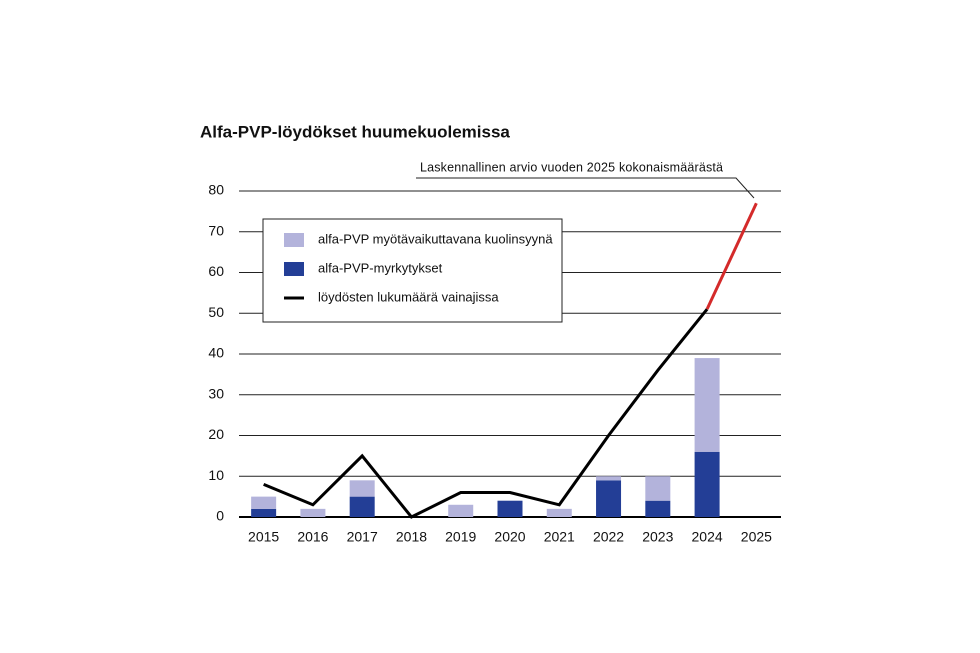  What do you see at coordinates (312, 537) in the screenshot?
I see `x-tick-label: 2016` at bounding box center [312, 537].